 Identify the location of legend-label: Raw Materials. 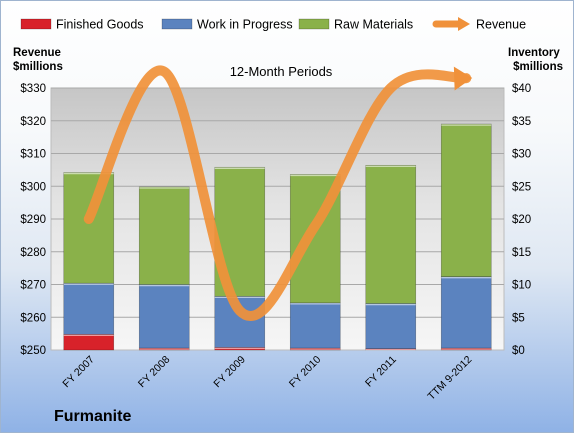
(373, 25).